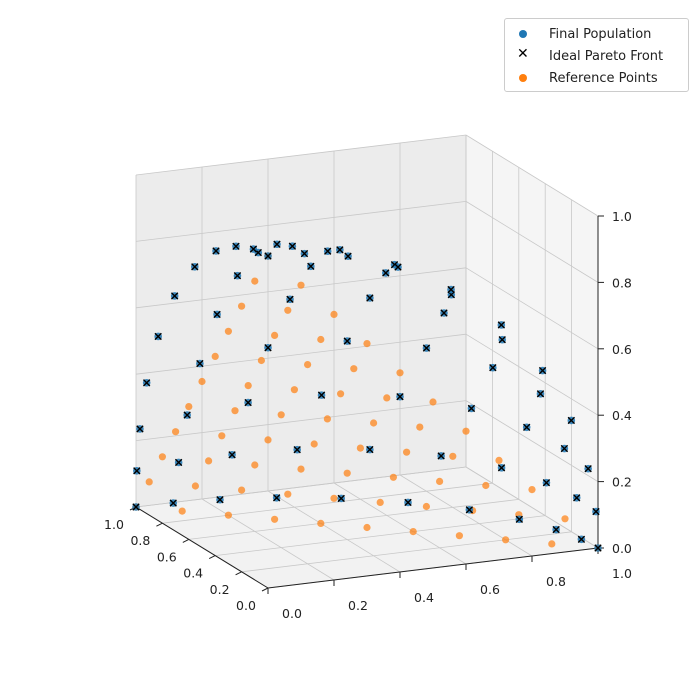 Image resolution: width=700 pixels, height=700 pixels. What do you see at coordinates (603, 78) in the screenshot?
I see `legend-label-reference-points: Reference Points` at bounding box center [603, 78].